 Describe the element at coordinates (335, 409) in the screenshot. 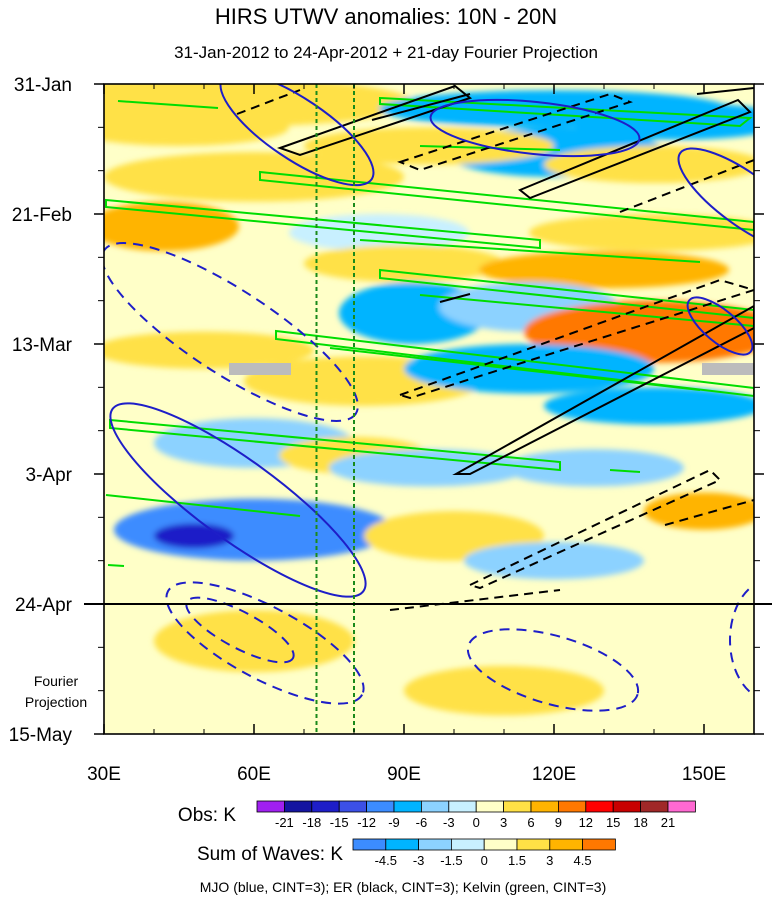

I see `reference-meridians` at that location.